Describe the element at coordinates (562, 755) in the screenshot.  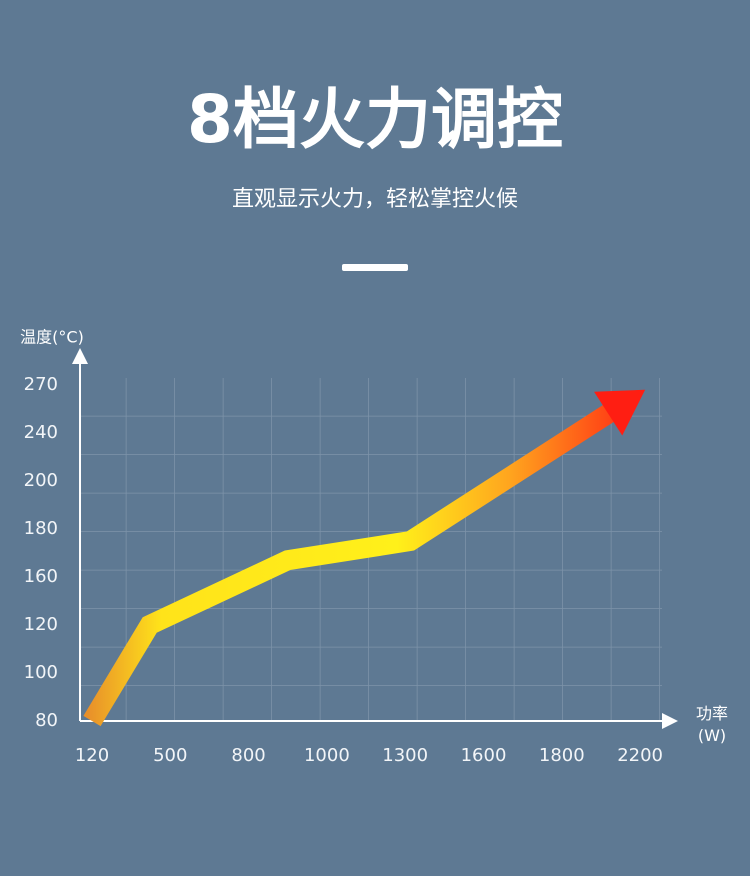
I see `x-tick-label: 1800` at that location.